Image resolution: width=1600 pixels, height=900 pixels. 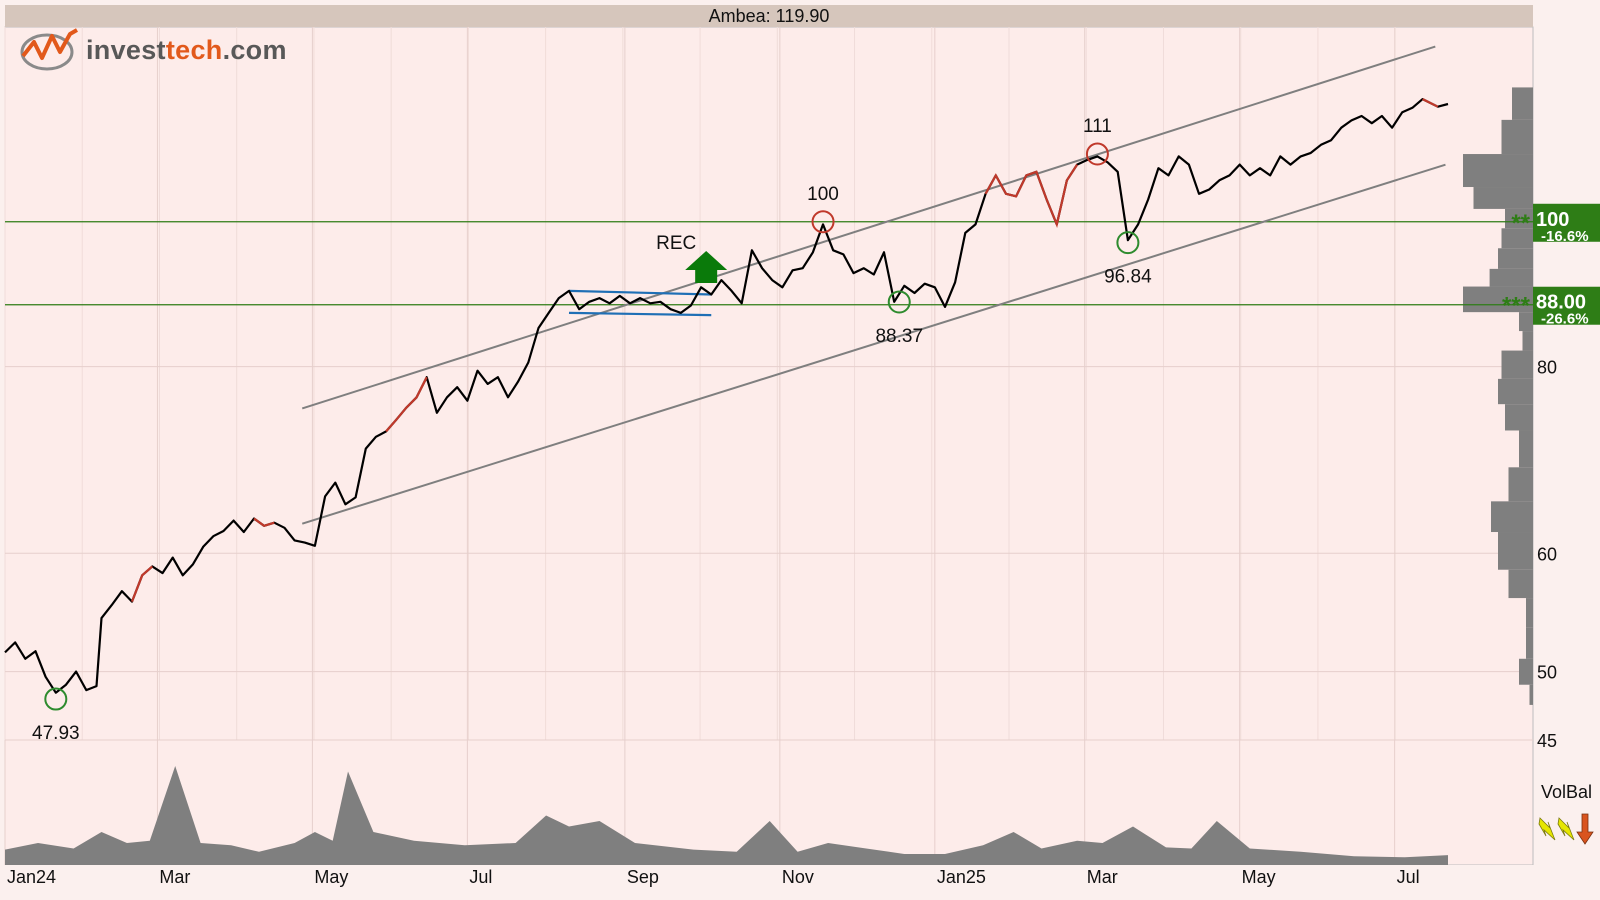 I want to click on investtech-logo: investtech.com, so click(x=153, y=50).